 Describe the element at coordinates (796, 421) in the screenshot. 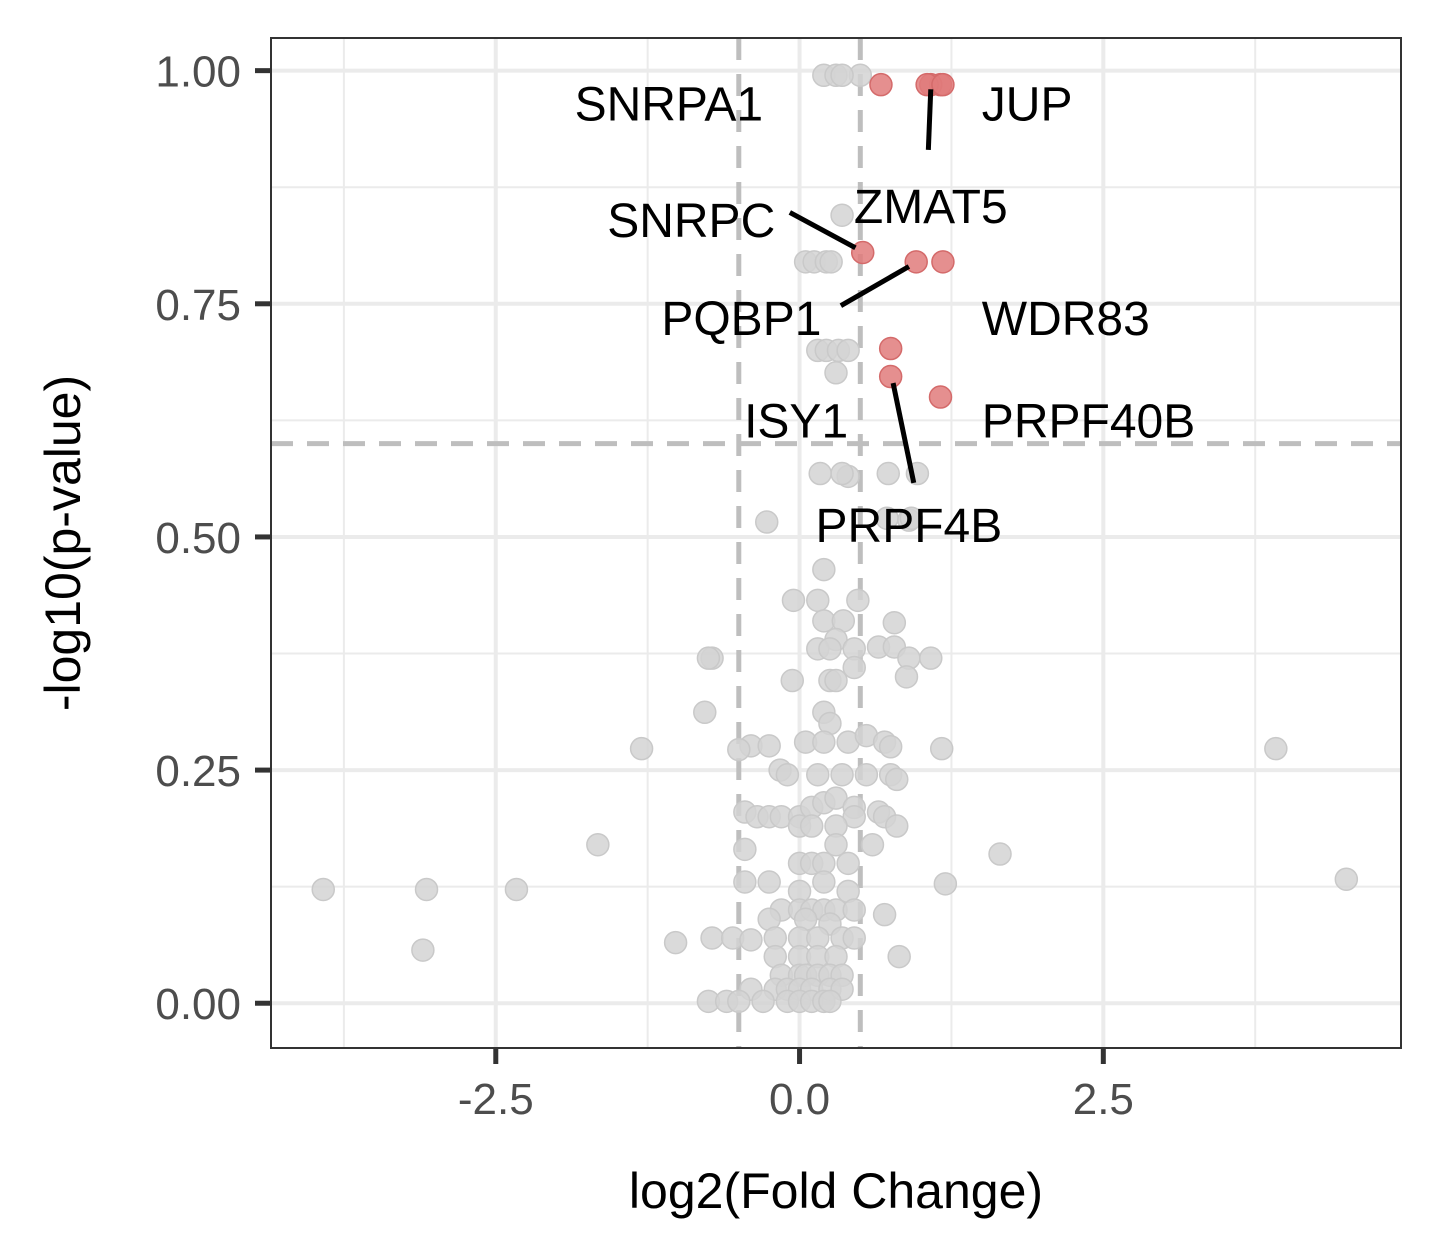

I see `gene-label-isy1: ISY1` at that location.